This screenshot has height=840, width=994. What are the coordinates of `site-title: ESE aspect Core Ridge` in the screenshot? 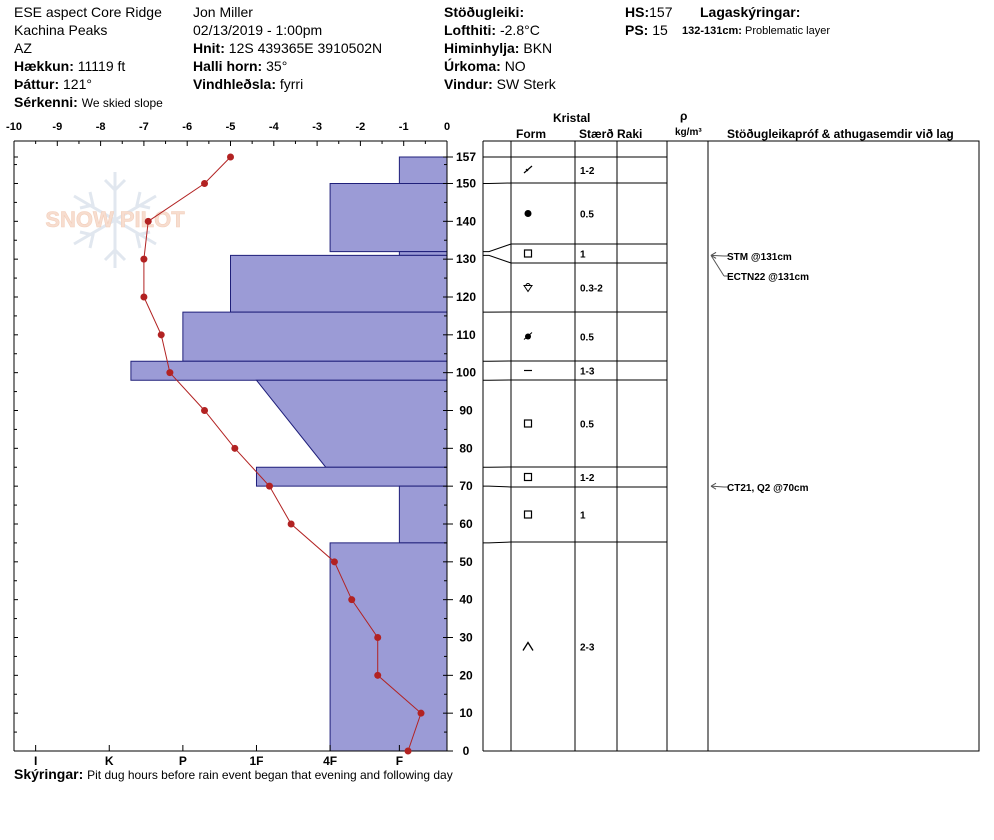 It's located at (88, 12).